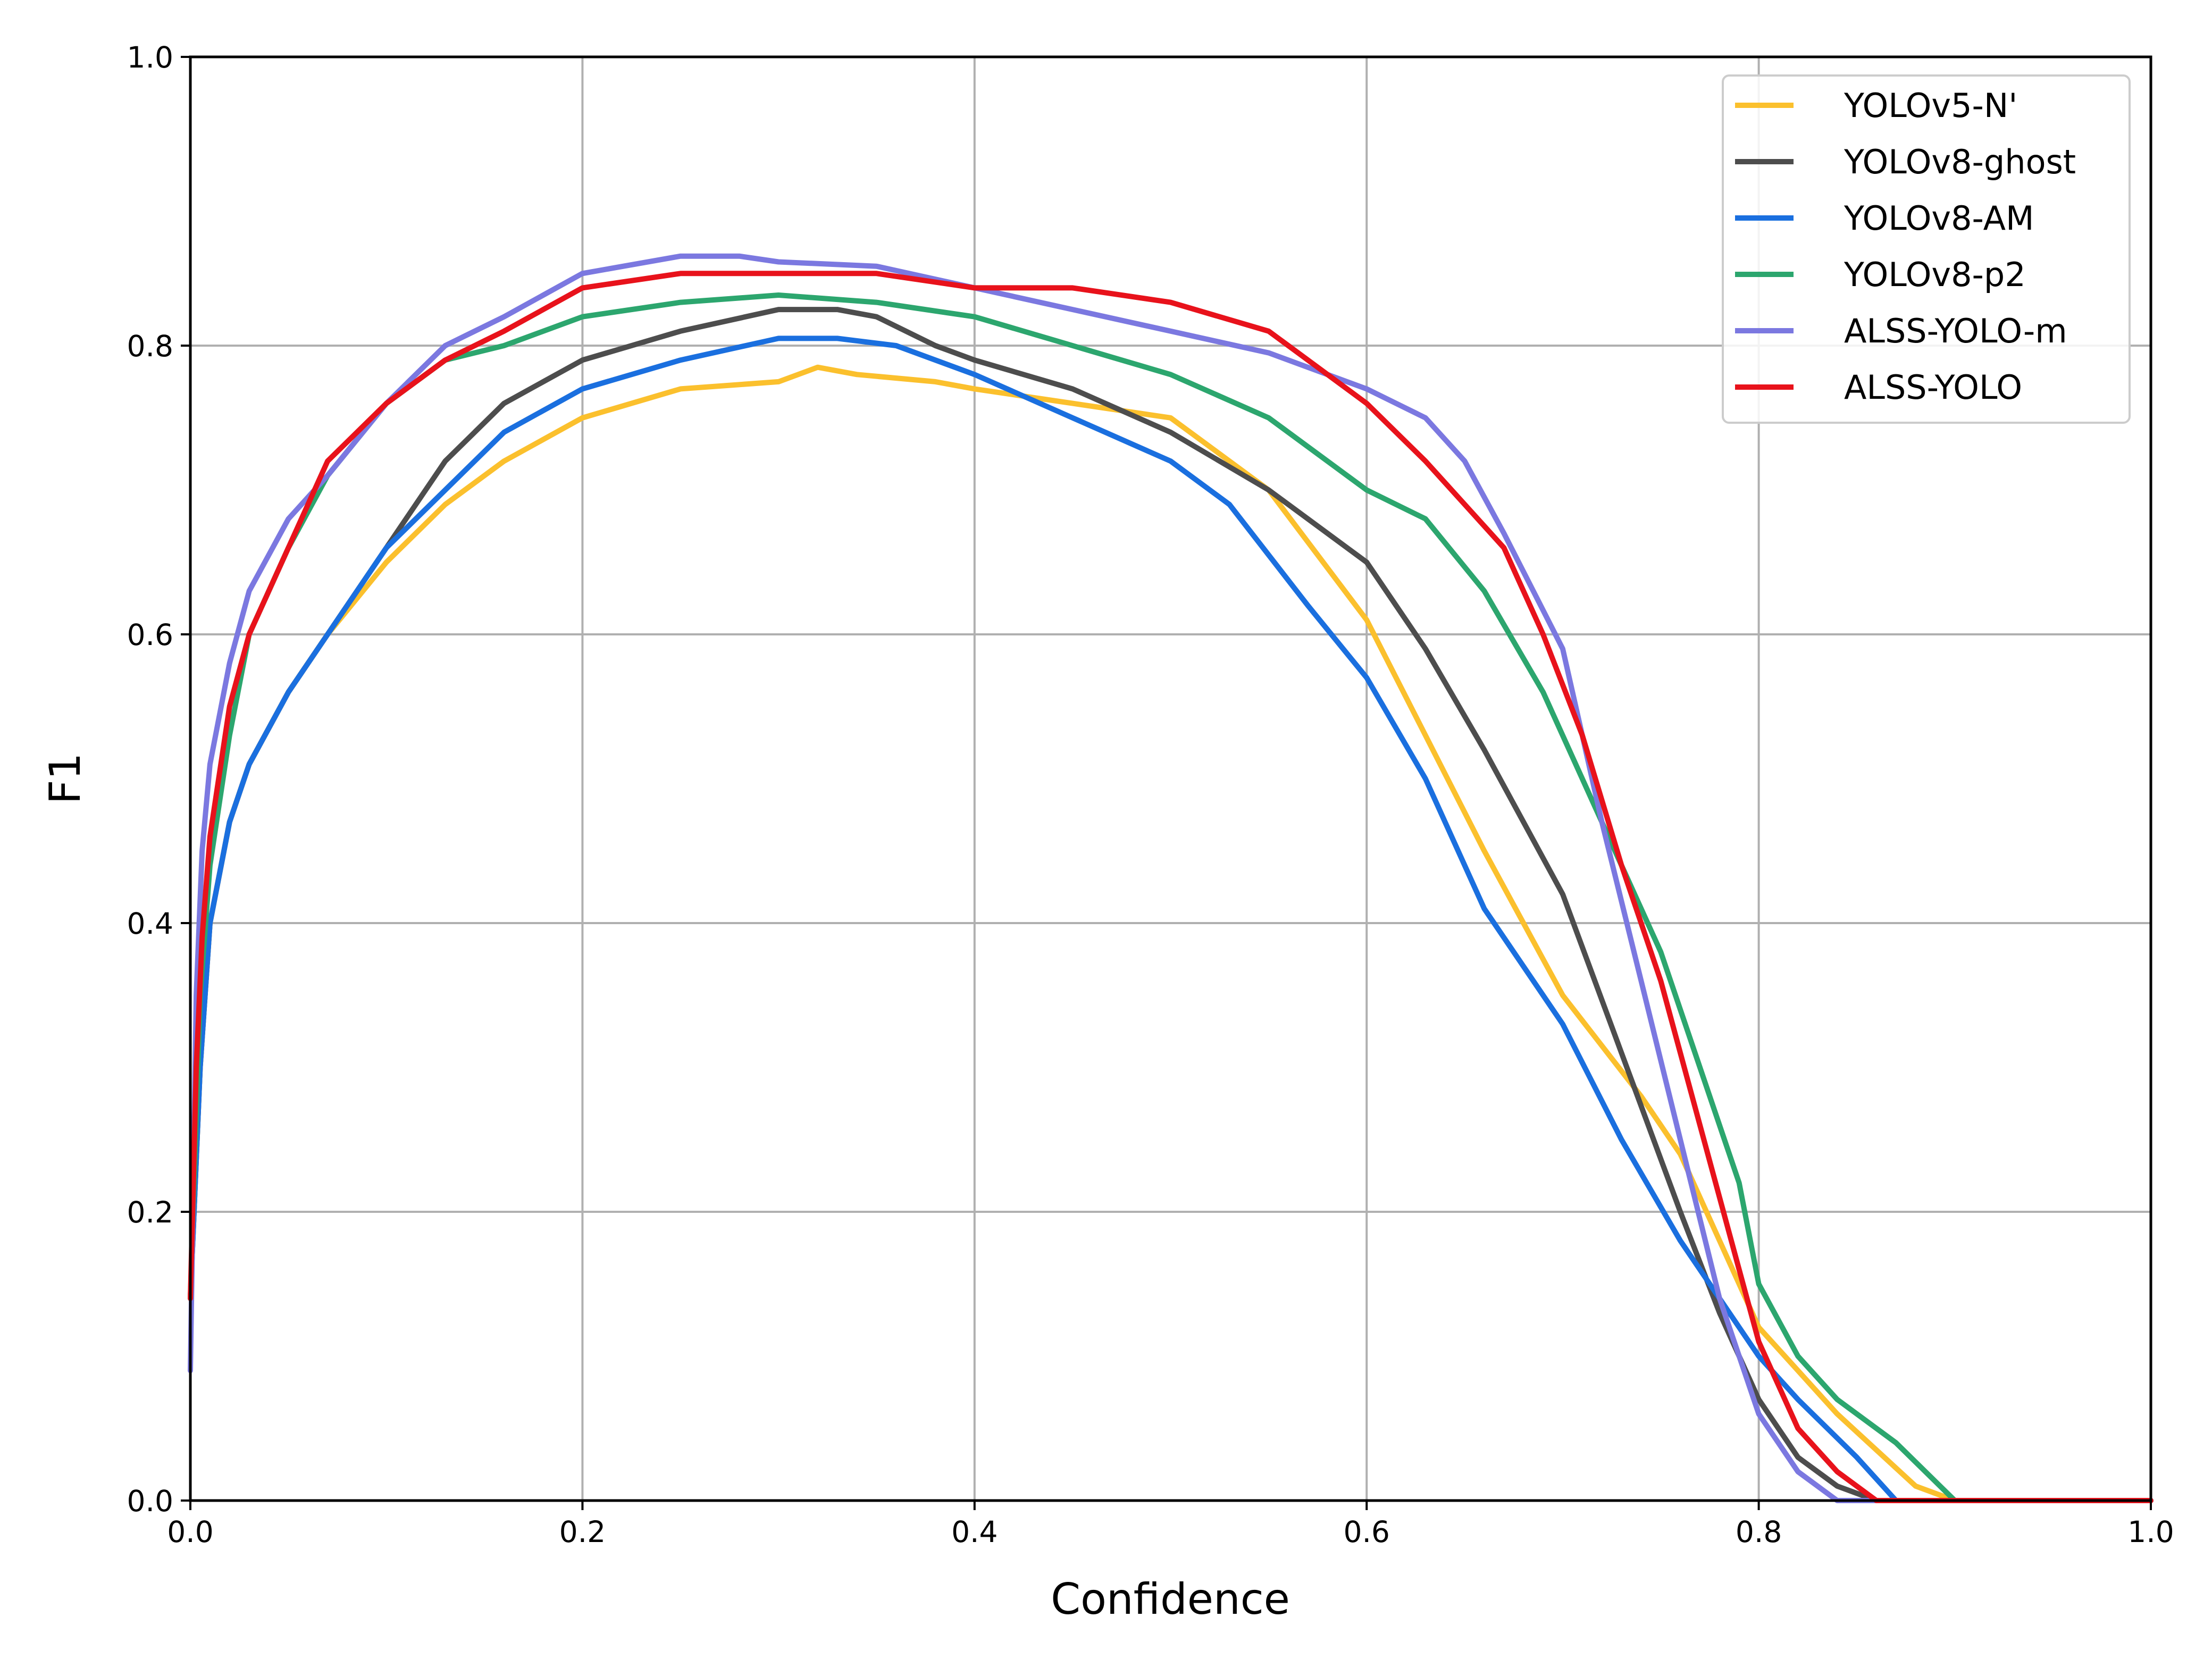  Describe the element at coordinates (1759, 1532) in the screenshot. I see `x-tick-label: 0.8` at that location.